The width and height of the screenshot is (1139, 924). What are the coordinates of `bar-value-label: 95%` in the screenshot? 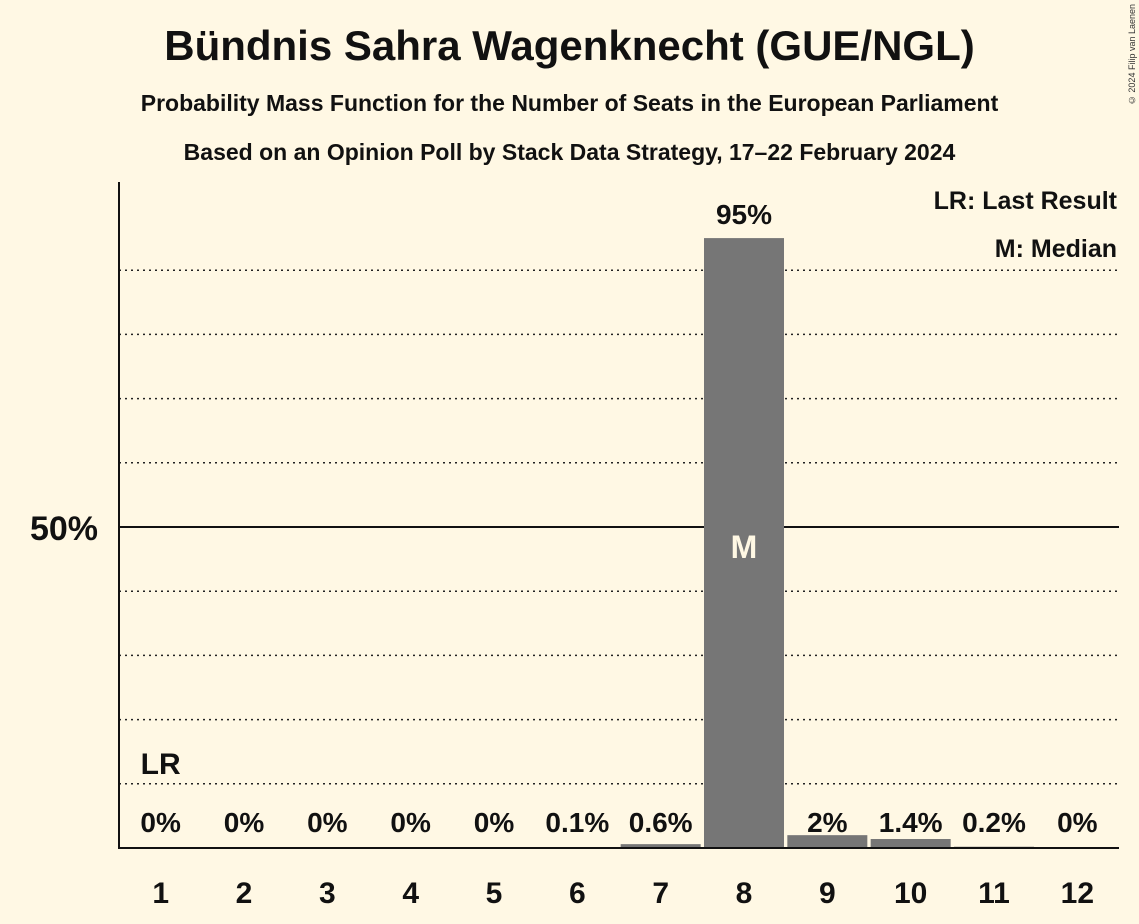 It's located at (744, 214).